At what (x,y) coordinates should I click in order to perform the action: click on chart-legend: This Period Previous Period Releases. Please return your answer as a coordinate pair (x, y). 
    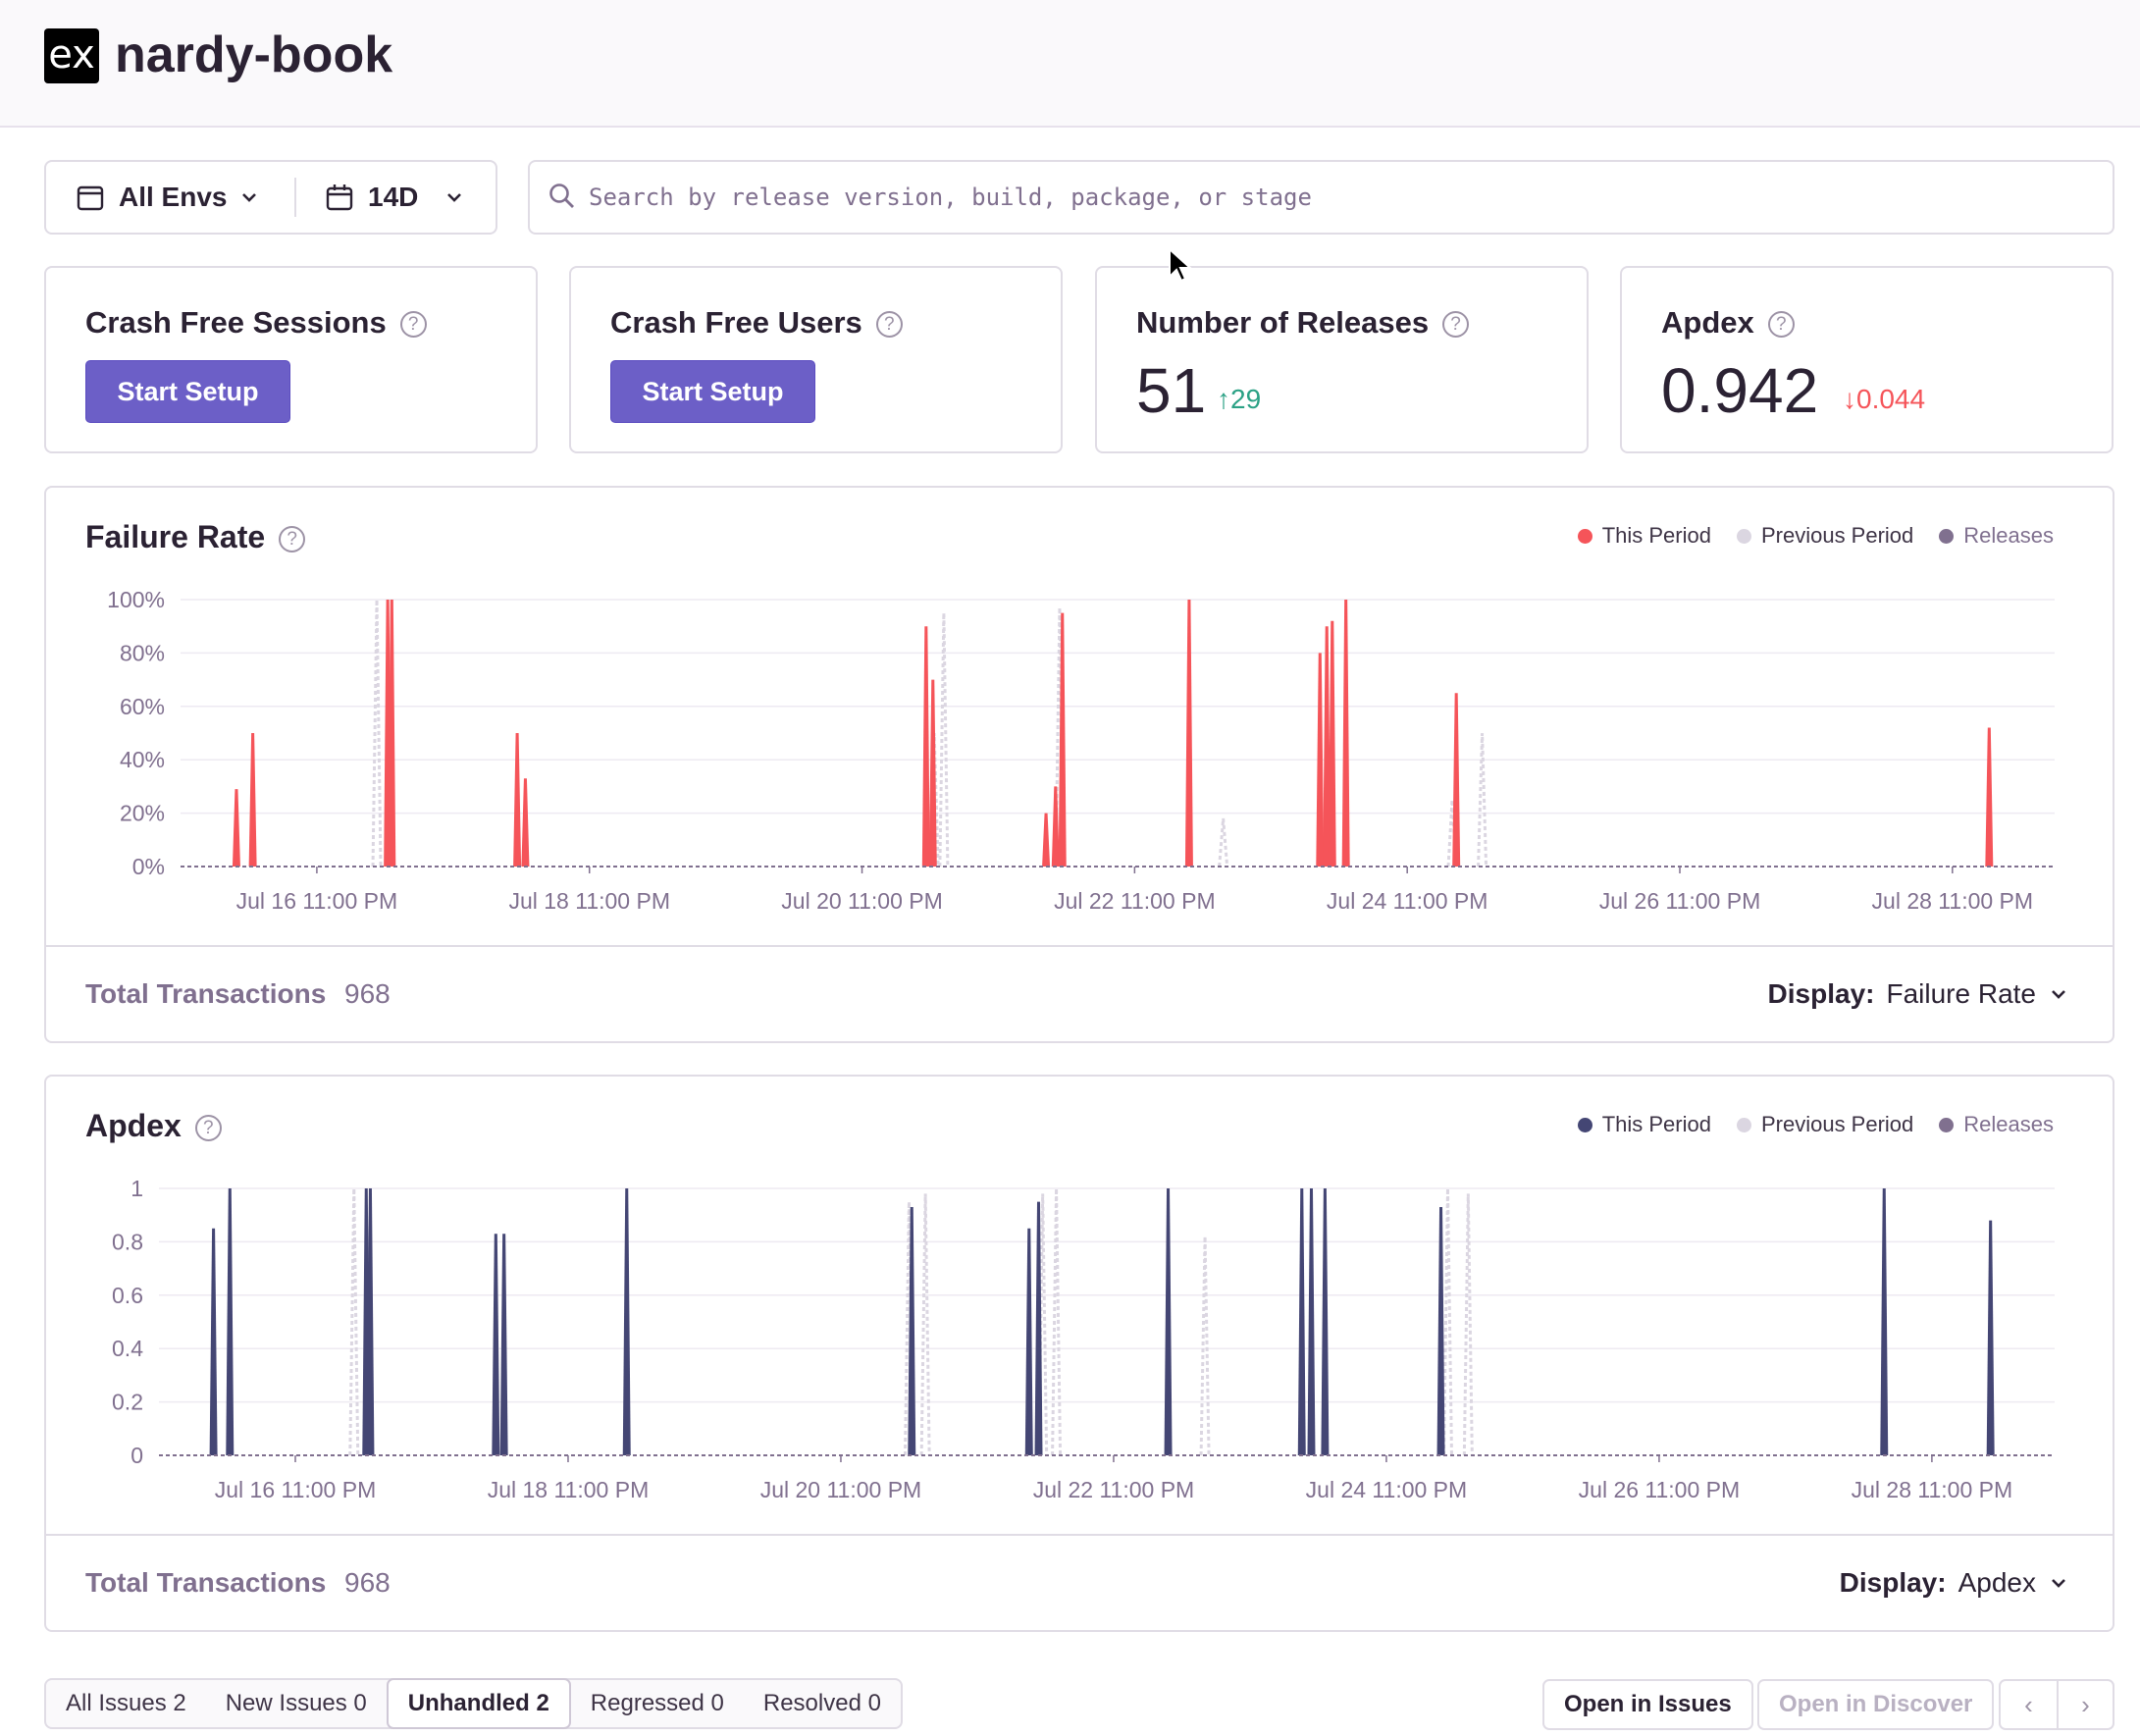
    Looking at the image, I should click on (1803, 1124).